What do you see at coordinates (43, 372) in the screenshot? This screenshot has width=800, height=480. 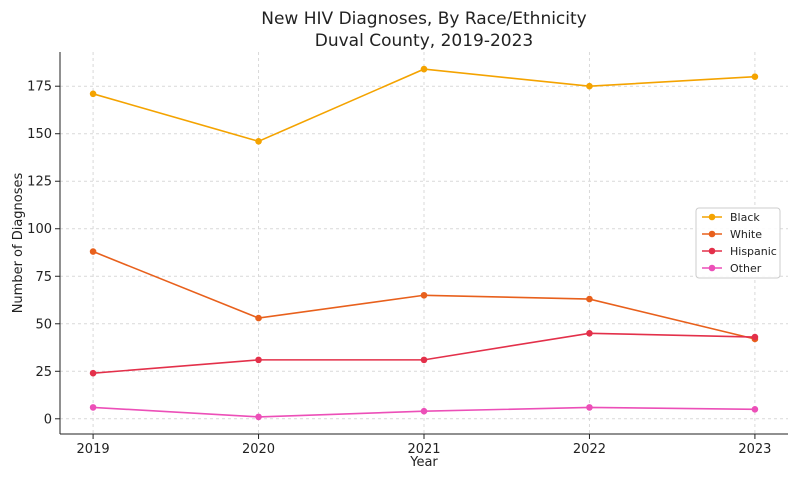 I see `y-tick-label: 25` at bounding box center [43, 372].